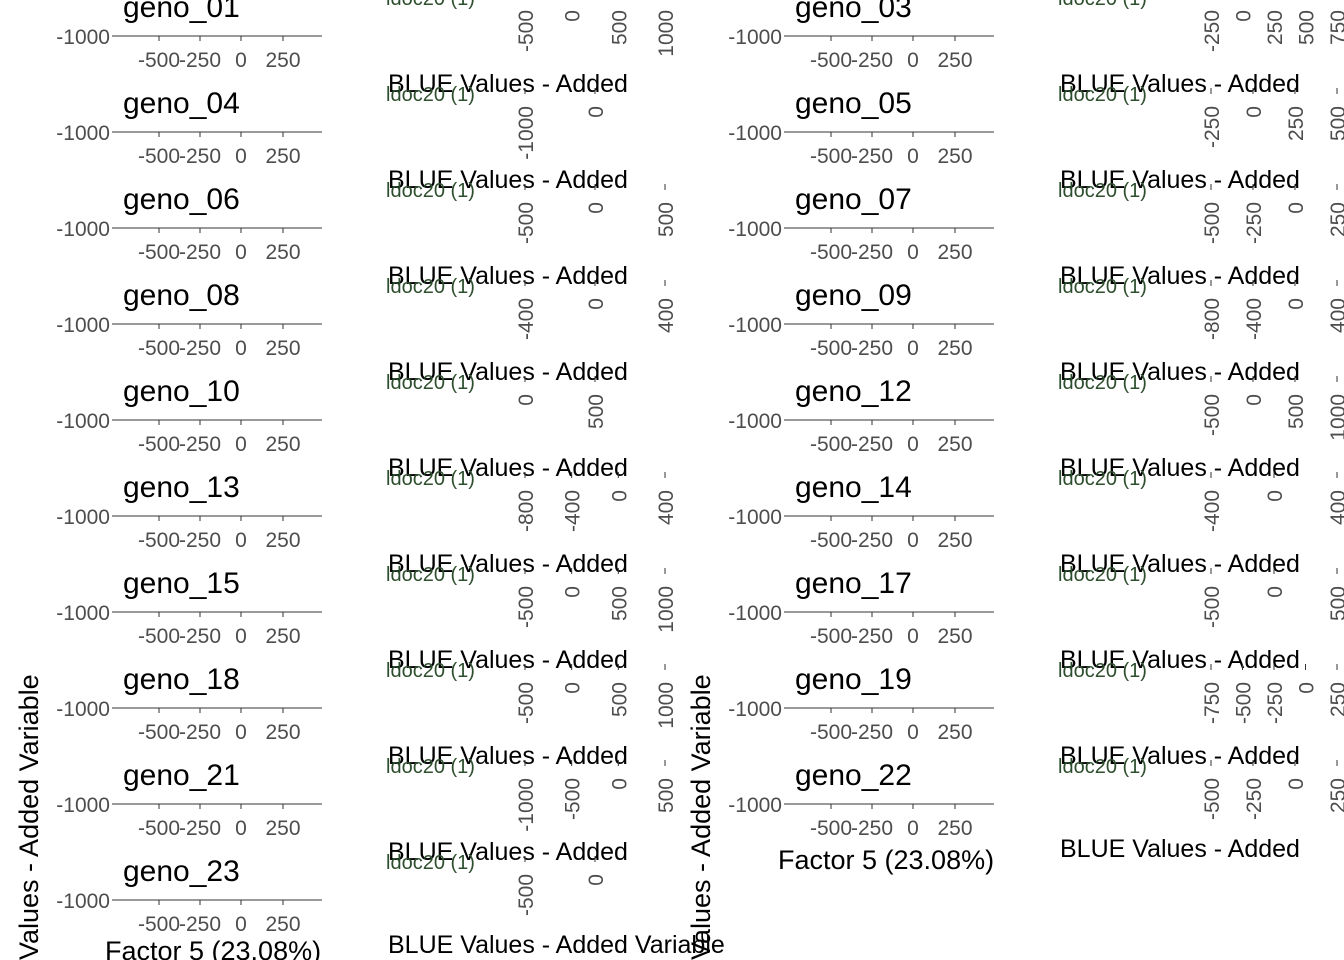  What do you see at coordinates (181, 199) in the screenshot?
I see `facet-title: geno_06` at bounding box center [181, 199].